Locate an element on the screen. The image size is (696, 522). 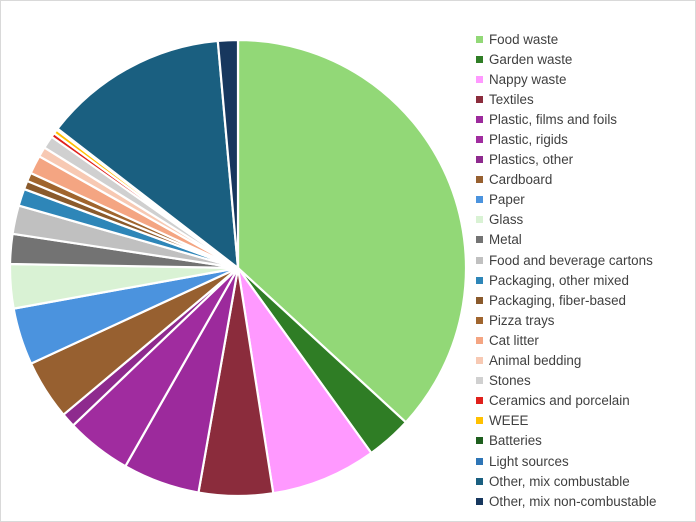
legend-item: Pizza trays is located at coordinates (583, 320).